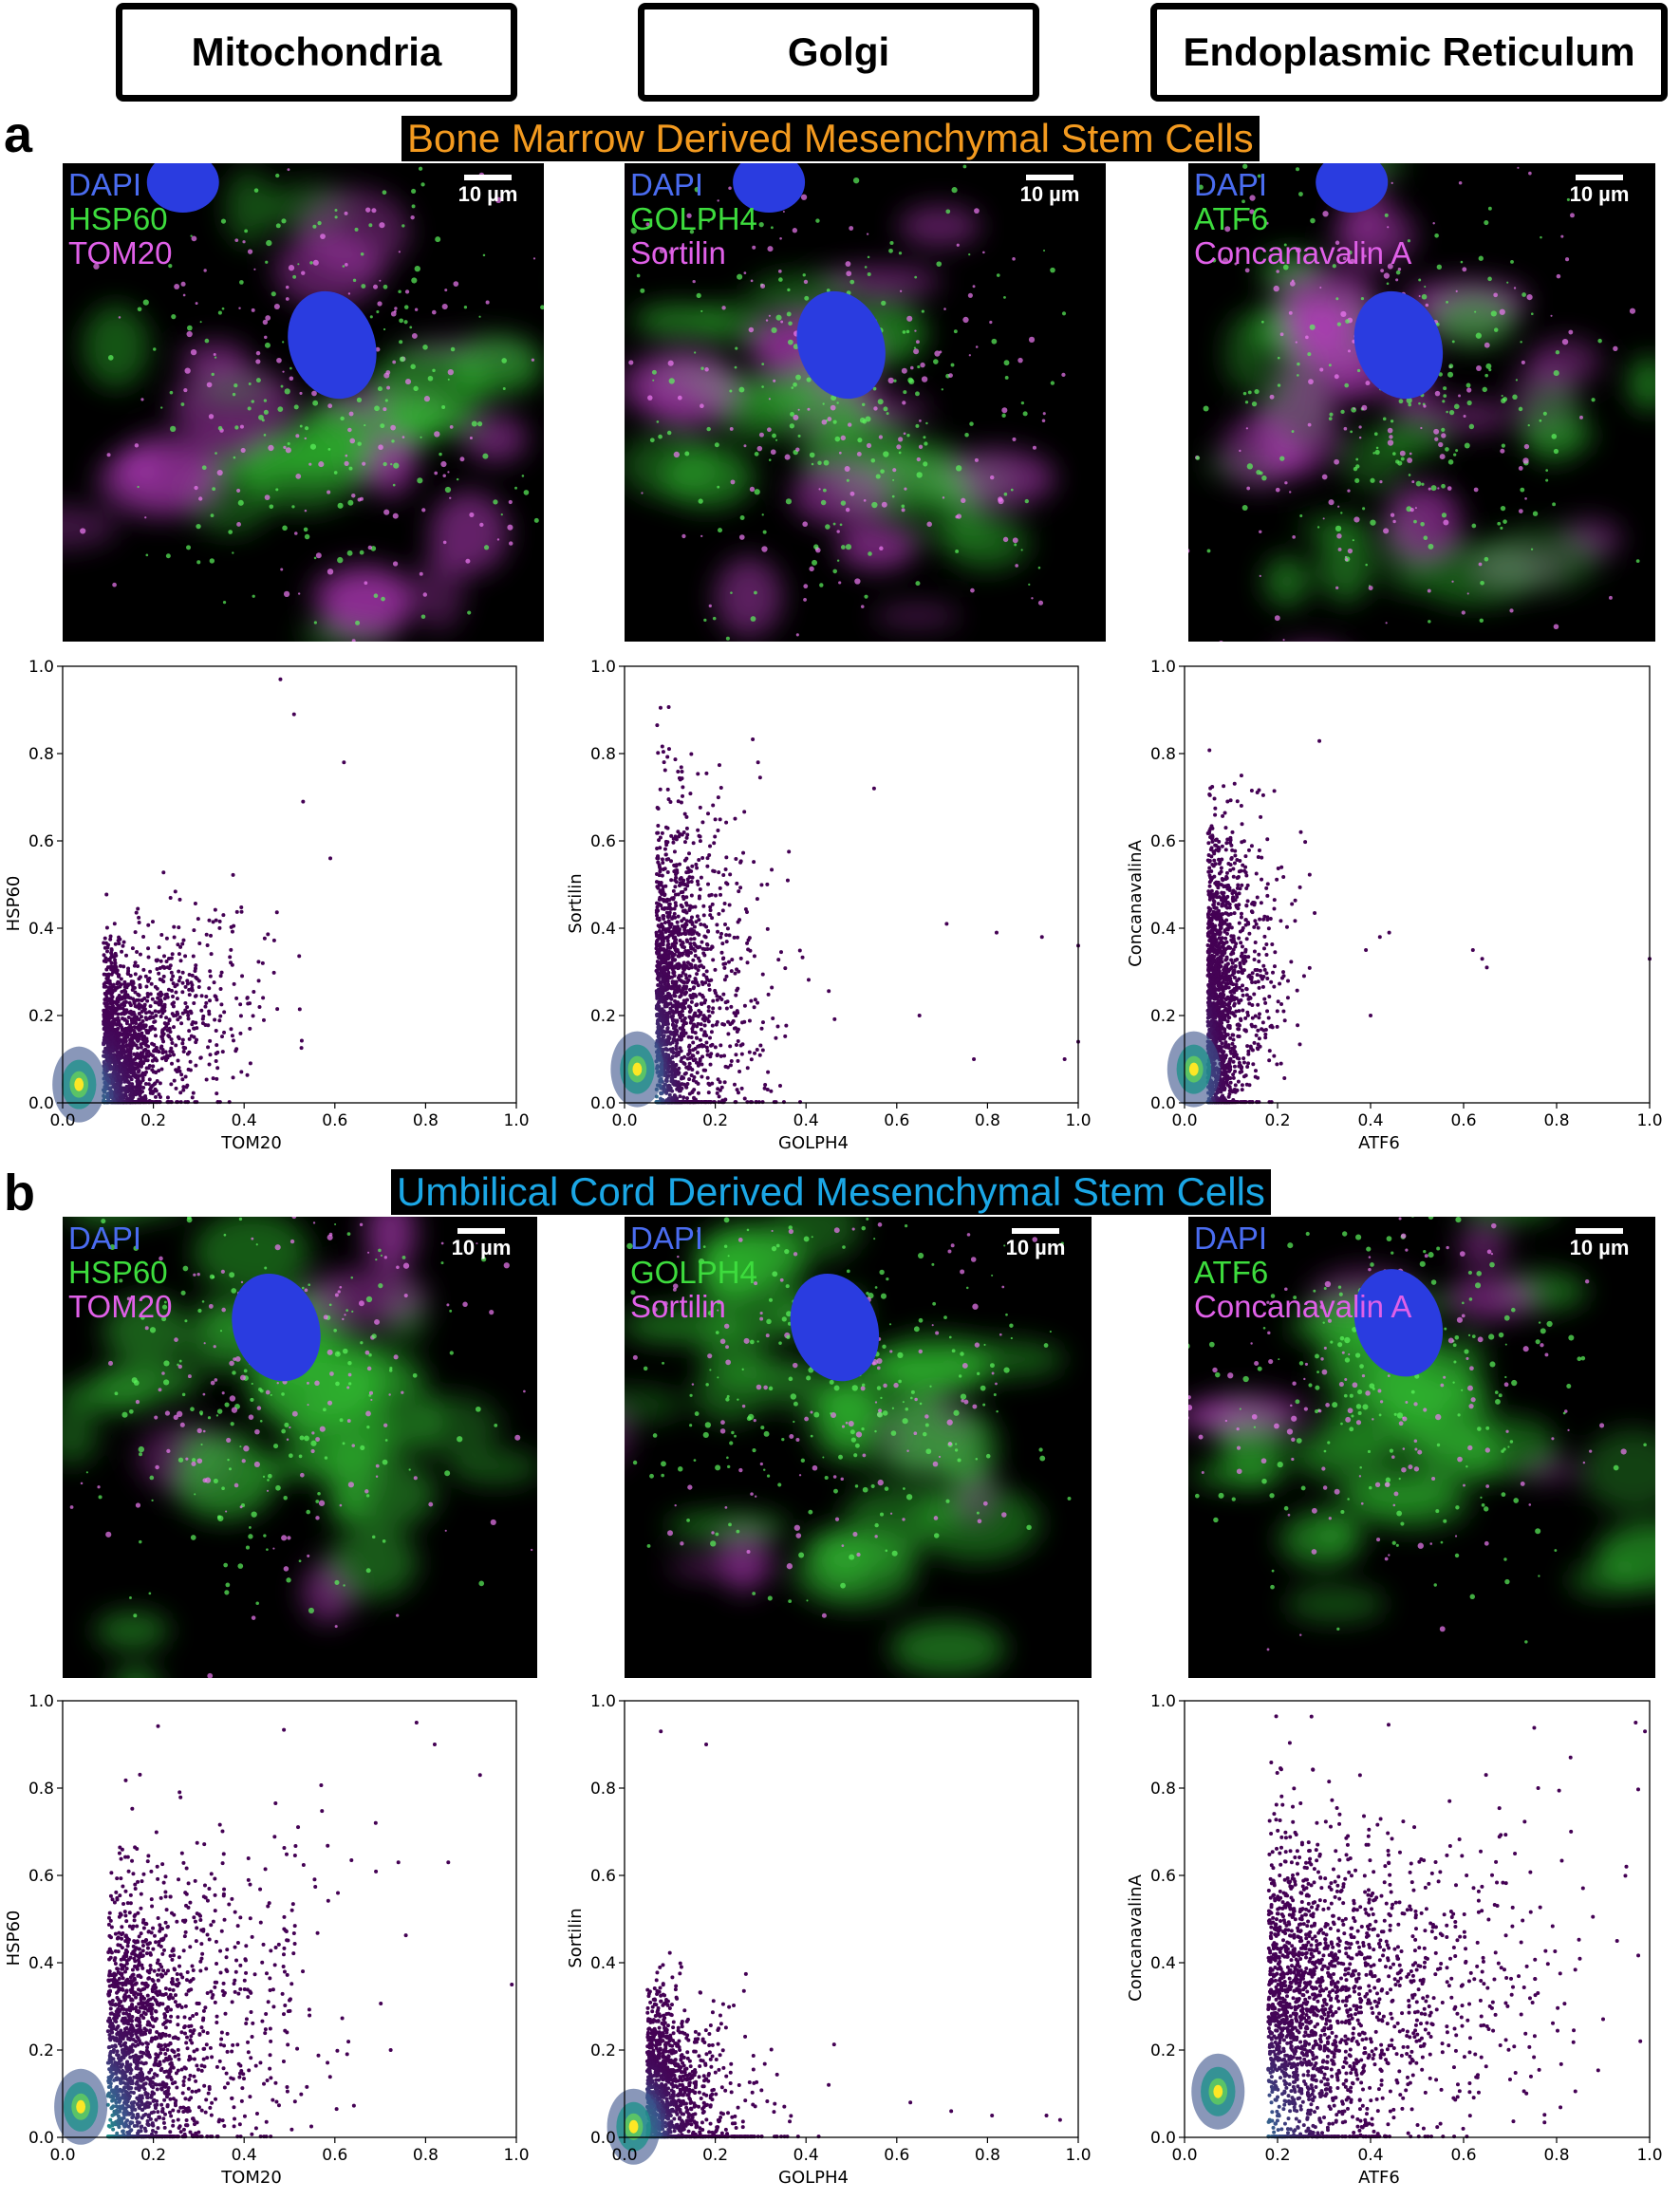 Image resolution: width=1680 pixels, height=2200 pixels. I want to click on plot-frame, so click(289, 884).